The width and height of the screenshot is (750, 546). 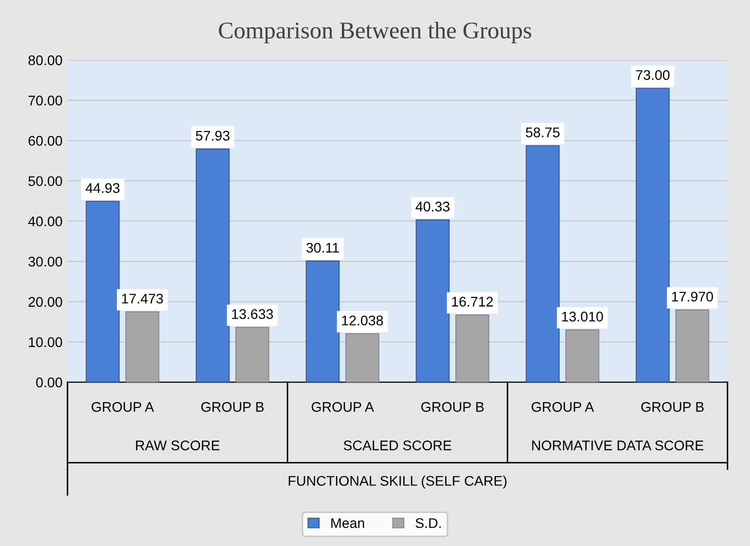 What do you see at coordinates (618, 445) in the screenshot?
I see `text: NORMATIVE DATA SCORE` at bounding box center [618, 445].